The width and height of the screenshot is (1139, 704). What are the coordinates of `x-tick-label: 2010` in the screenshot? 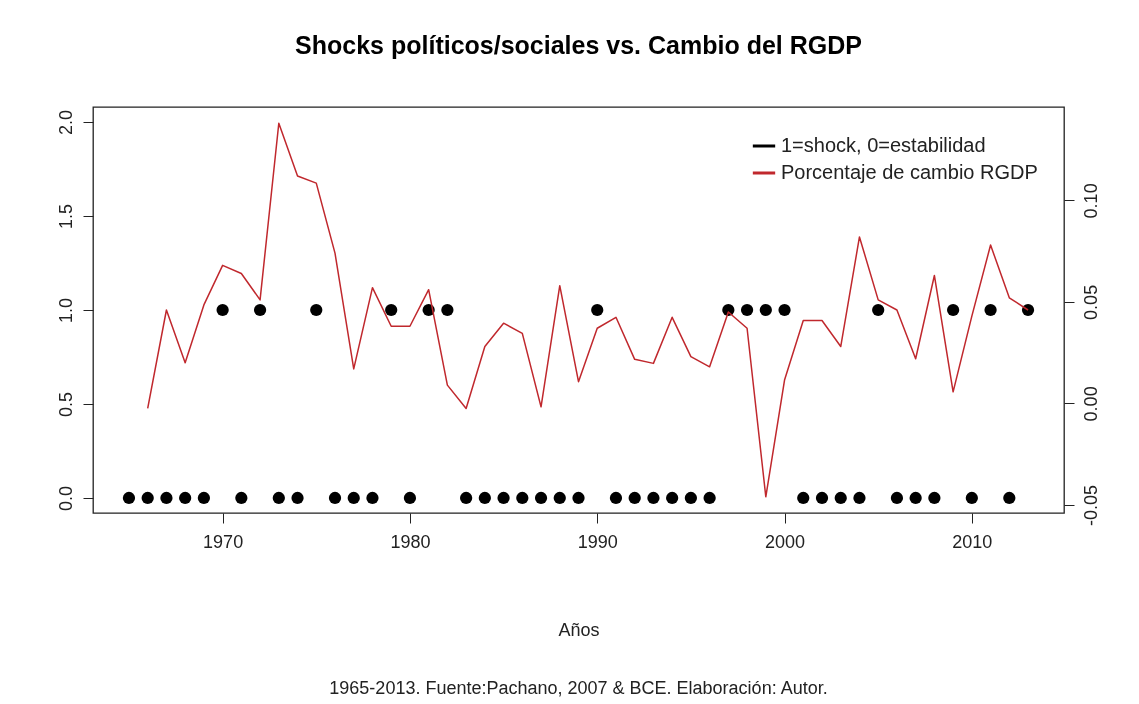 It's located at (972, 541).